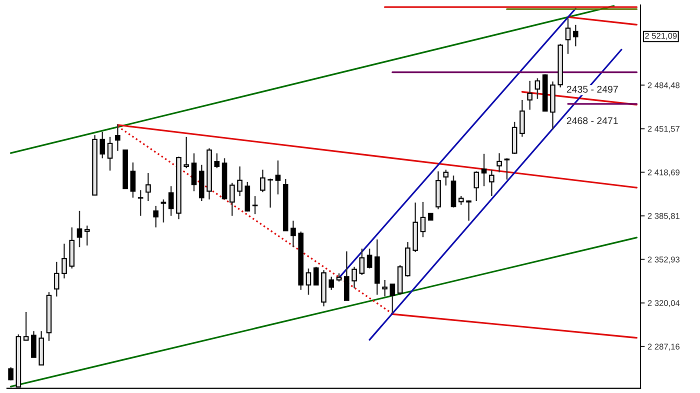 This screenshot has width=700, height=393. Describe the element at coordinates (664, 172) in the screenshot. I see `y-tick-label: 2 418,69` at that location.